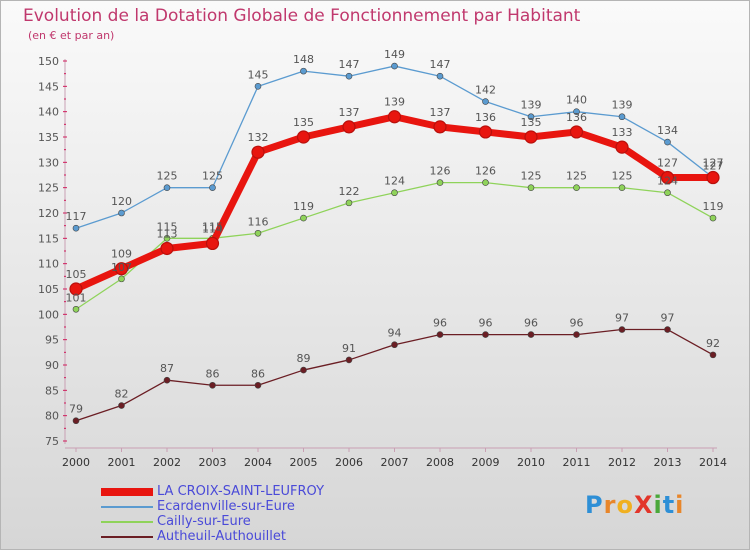 This screenshot has width=750, height=550. I want to click on x-tick-label: 2010, so click(531, 462).